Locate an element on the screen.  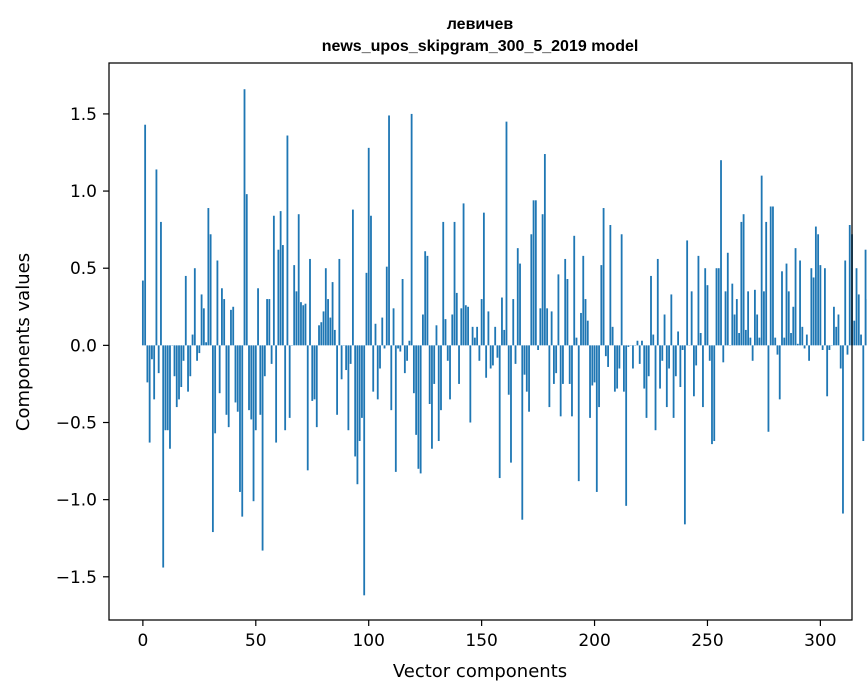
x-axis-label: Vector components is located at coordinates (480, 671).